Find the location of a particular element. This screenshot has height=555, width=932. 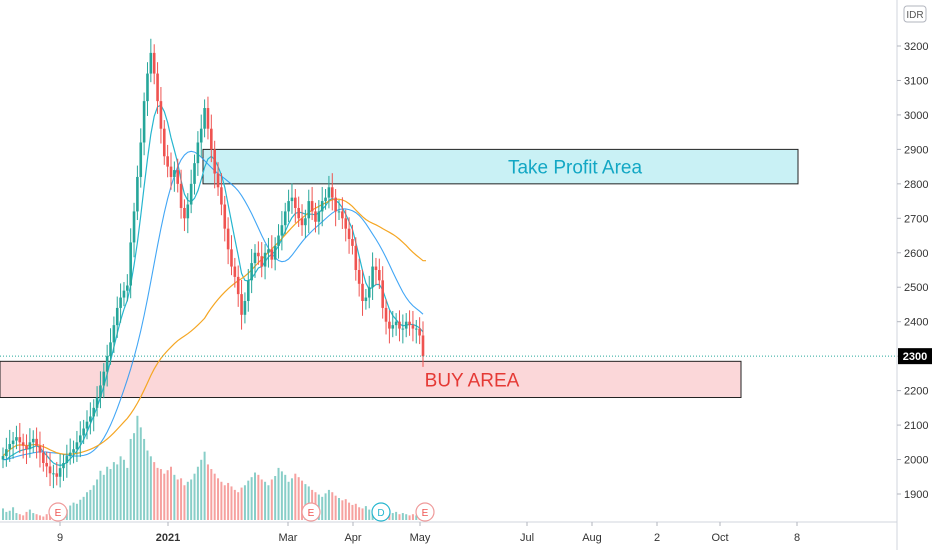

currency-badge: IDR is located at coordinates (915, 14).